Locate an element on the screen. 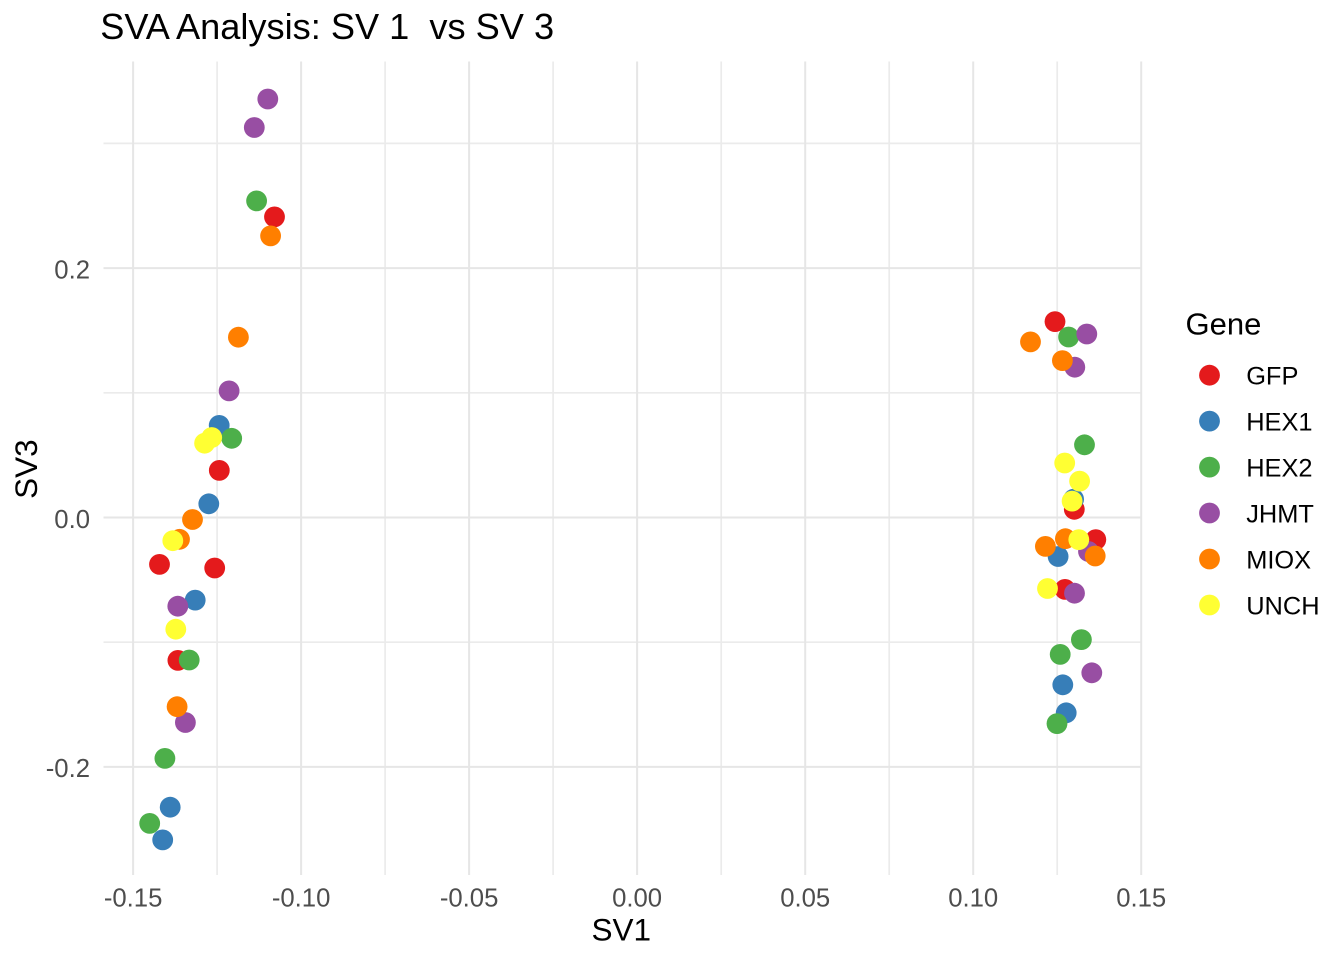 The image size is (1344, 960). svg-text: SV3 is located at coordinates (26, 469).